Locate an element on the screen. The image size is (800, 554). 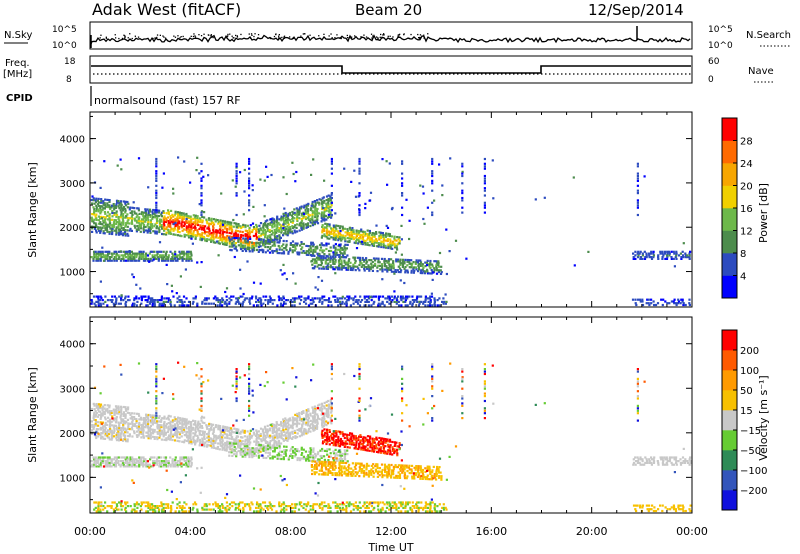
nsearch-dot is located at coordinates (366, 37).